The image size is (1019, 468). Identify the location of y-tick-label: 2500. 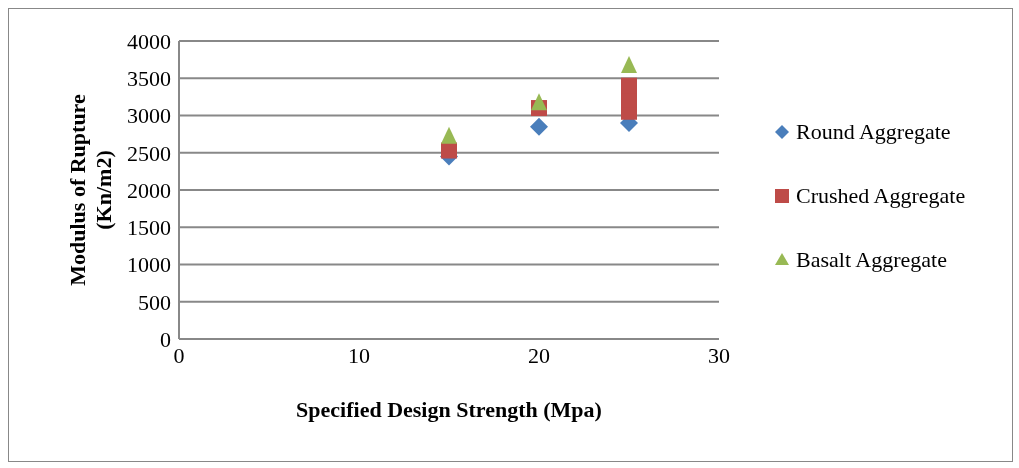
(149, 153).